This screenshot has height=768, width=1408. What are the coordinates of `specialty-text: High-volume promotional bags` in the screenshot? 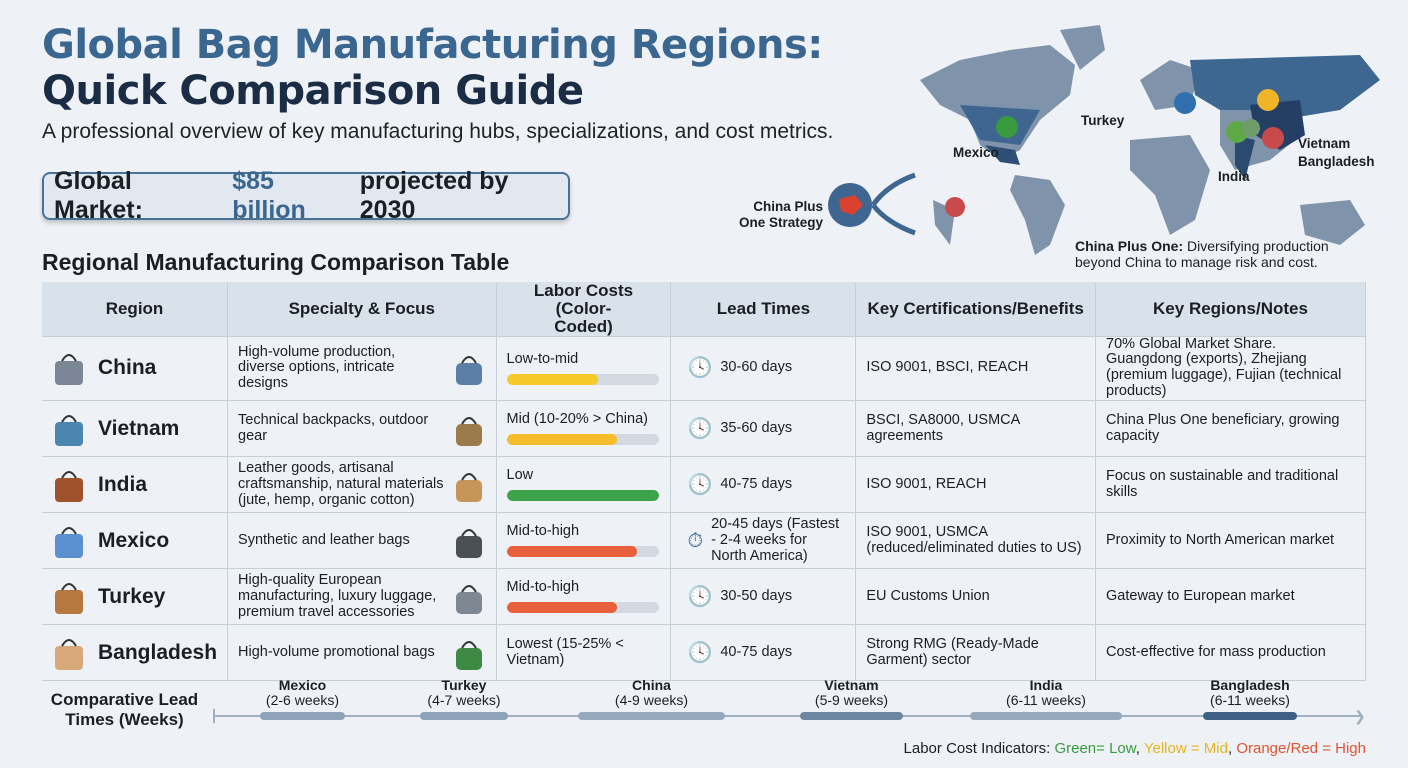 It's located at (336, 651).